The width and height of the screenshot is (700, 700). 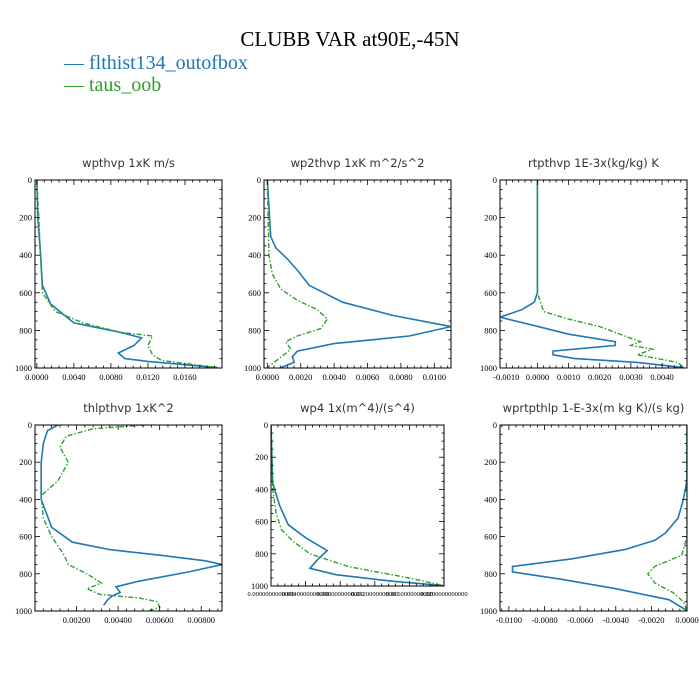 What do you see at coordinates (128, 163) in the screenshot?
I see `panel-title: wpthvp 1xK m/s` at bounding box center [128, 163].